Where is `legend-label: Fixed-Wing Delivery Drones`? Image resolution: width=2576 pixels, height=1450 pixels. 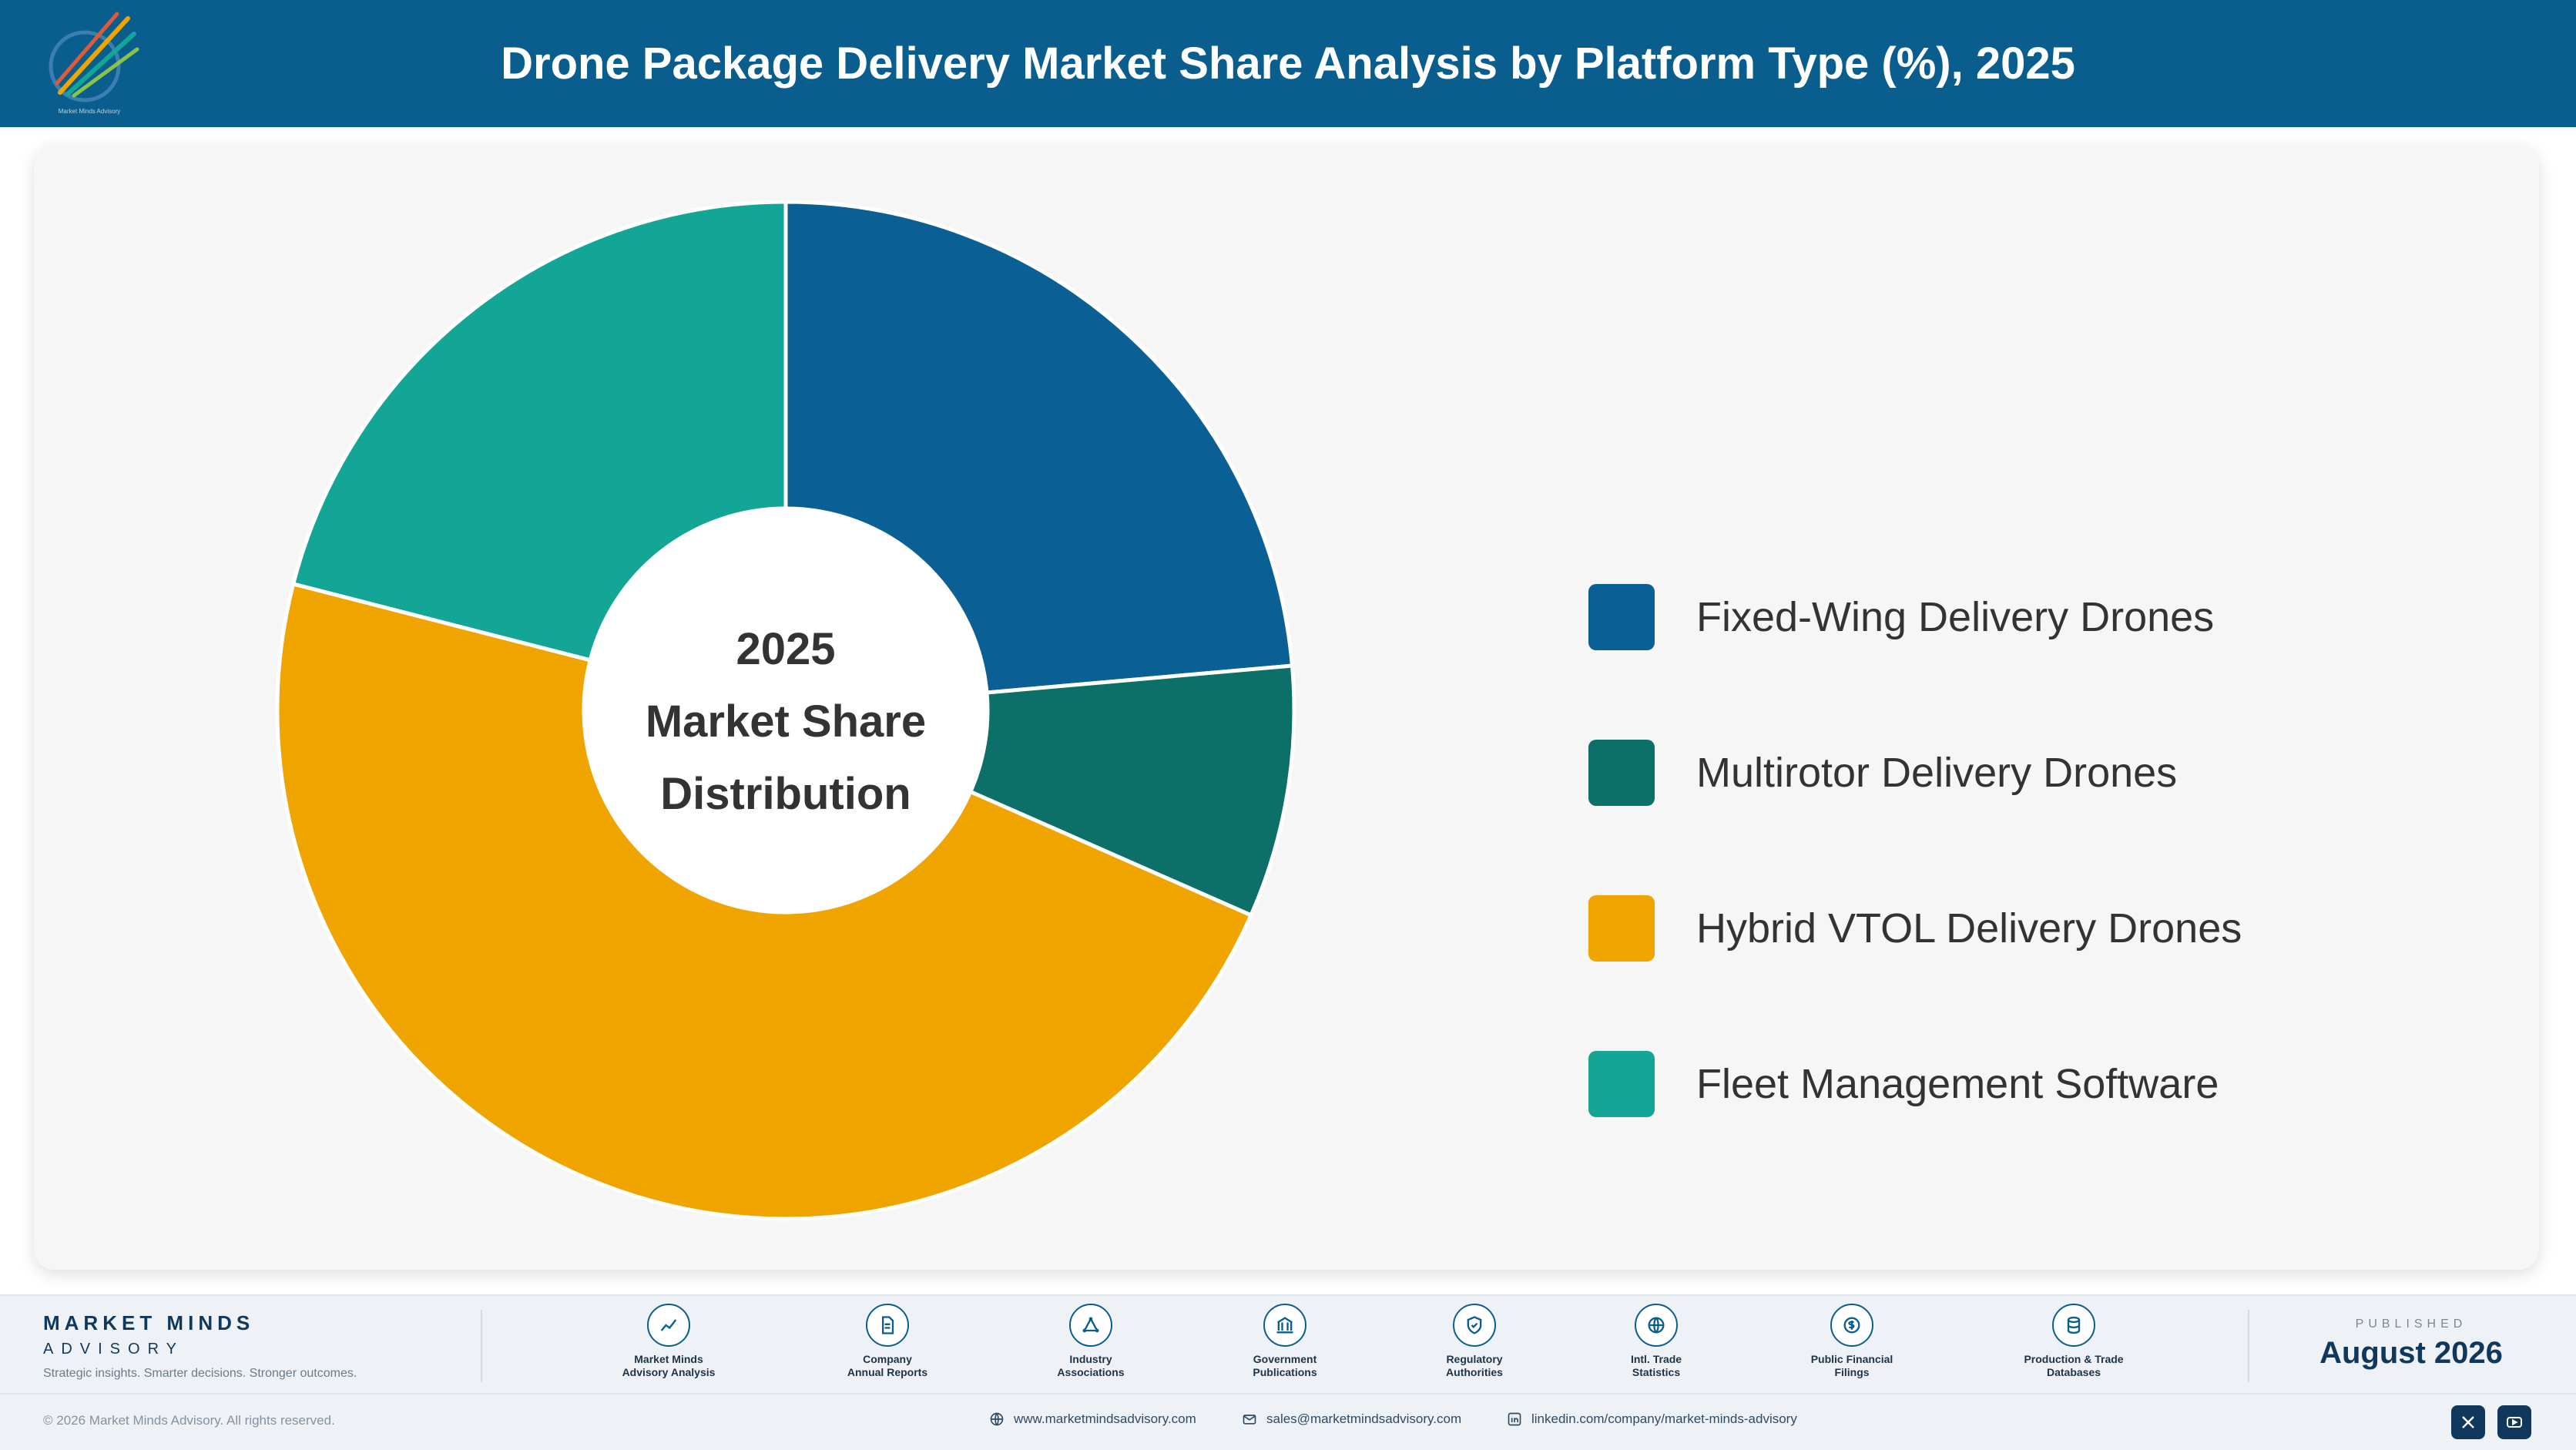
legend-label: Fixed-Wing Delivery Drones is located at coordinates (1955, 617).